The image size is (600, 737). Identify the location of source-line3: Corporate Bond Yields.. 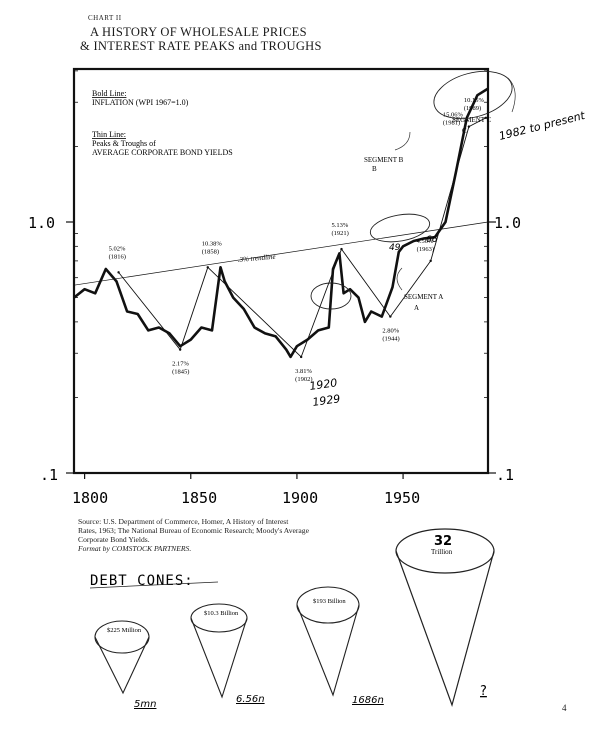
(114, 539).